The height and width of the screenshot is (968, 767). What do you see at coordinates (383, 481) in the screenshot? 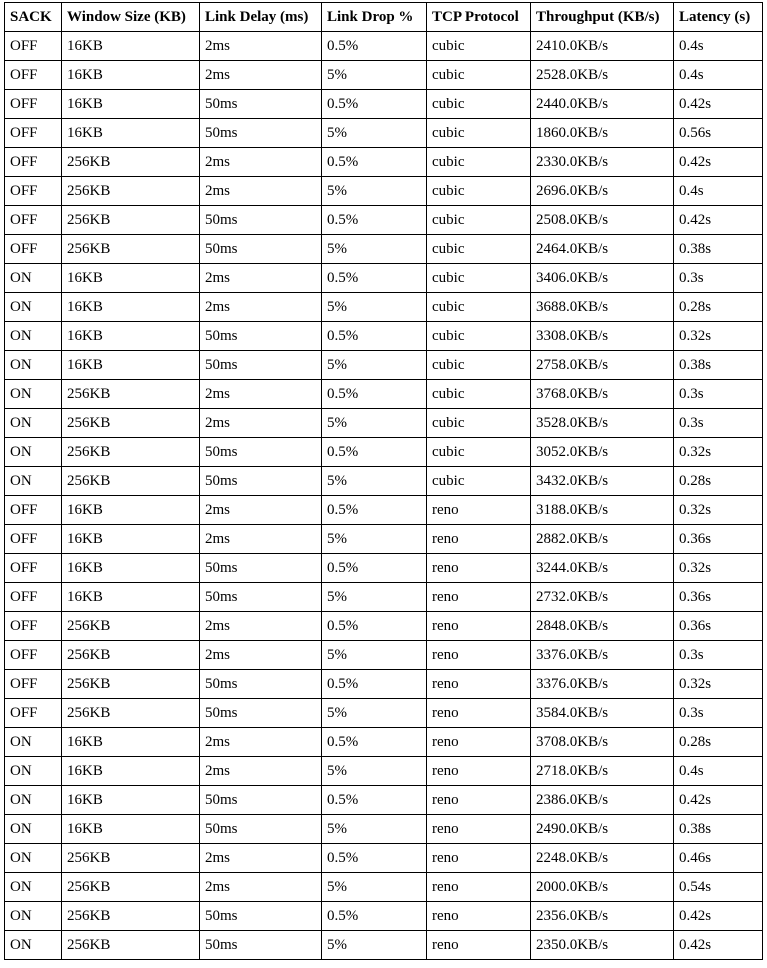
I see `table-row: ON 256KB 50ms 5% cubic 3432.0KB/s 0.28s` at bounding box center [383, 481].